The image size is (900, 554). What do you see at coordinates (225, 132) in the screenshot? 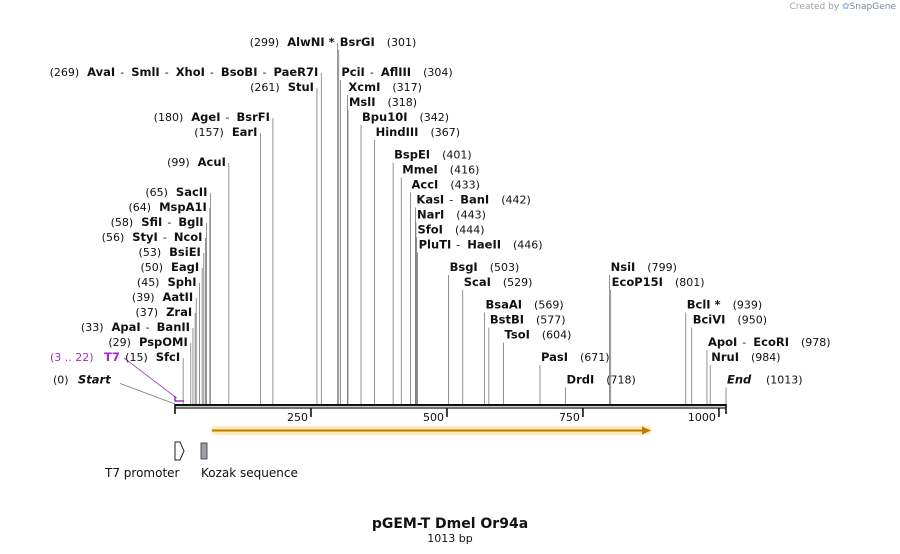
I see `left-label-group: (157) EarI` at bounding box center [225, 132].